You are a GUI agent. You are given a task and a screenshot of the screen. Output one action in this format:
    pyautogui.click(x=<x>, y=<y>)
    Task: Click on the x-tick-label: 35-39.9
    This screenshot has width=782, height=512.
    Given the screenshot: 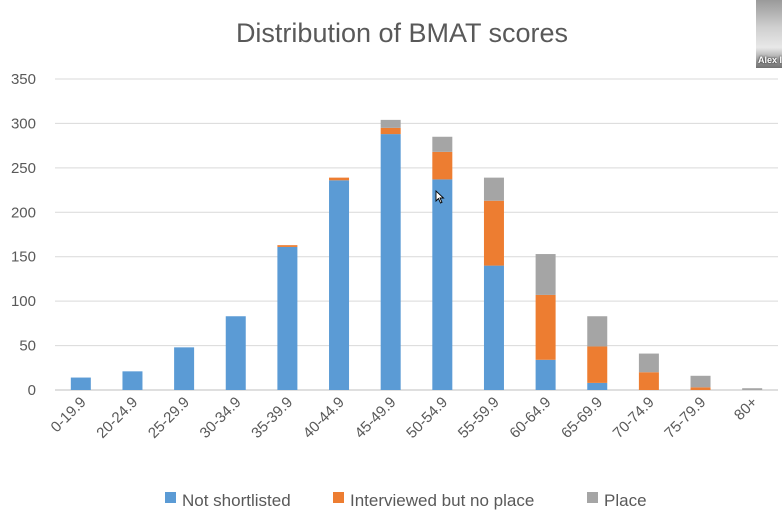 What is the action you would take?
    pyautogui.click(x=272, y=418)
    